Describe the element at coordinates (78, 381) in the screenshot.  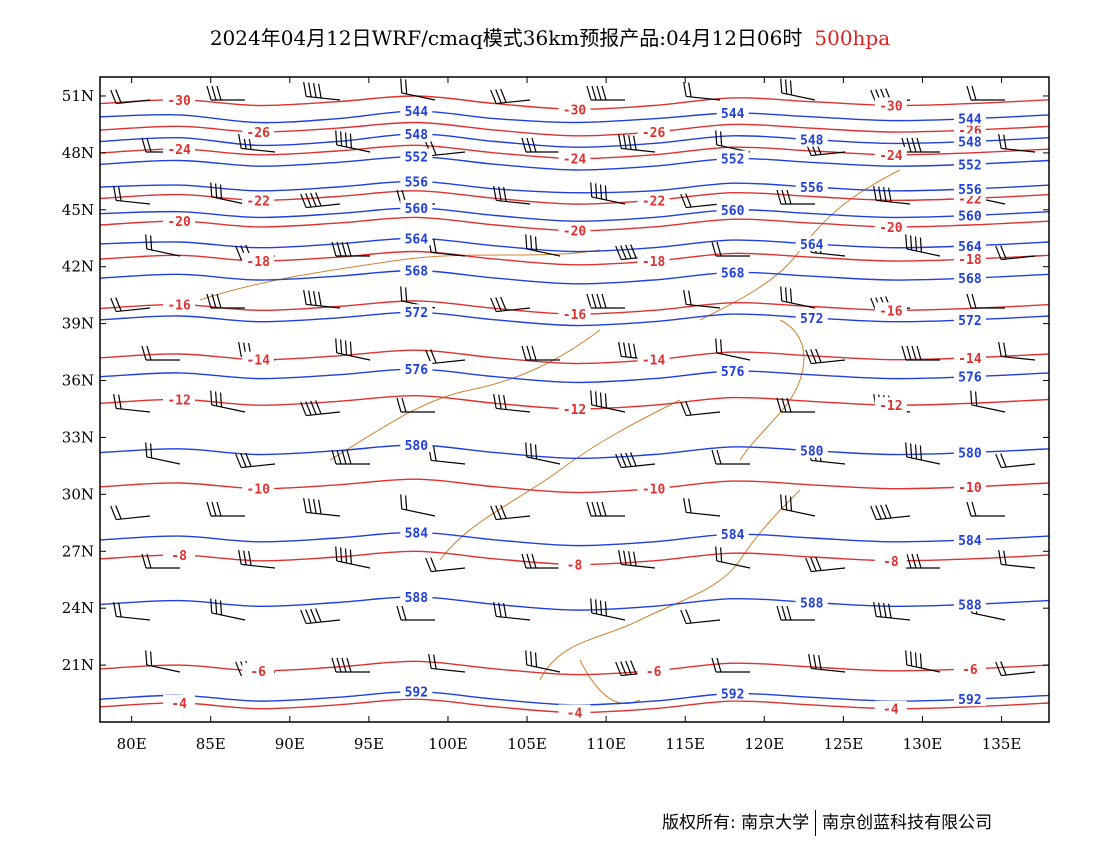
I see `lat-label: 36N` at that location.